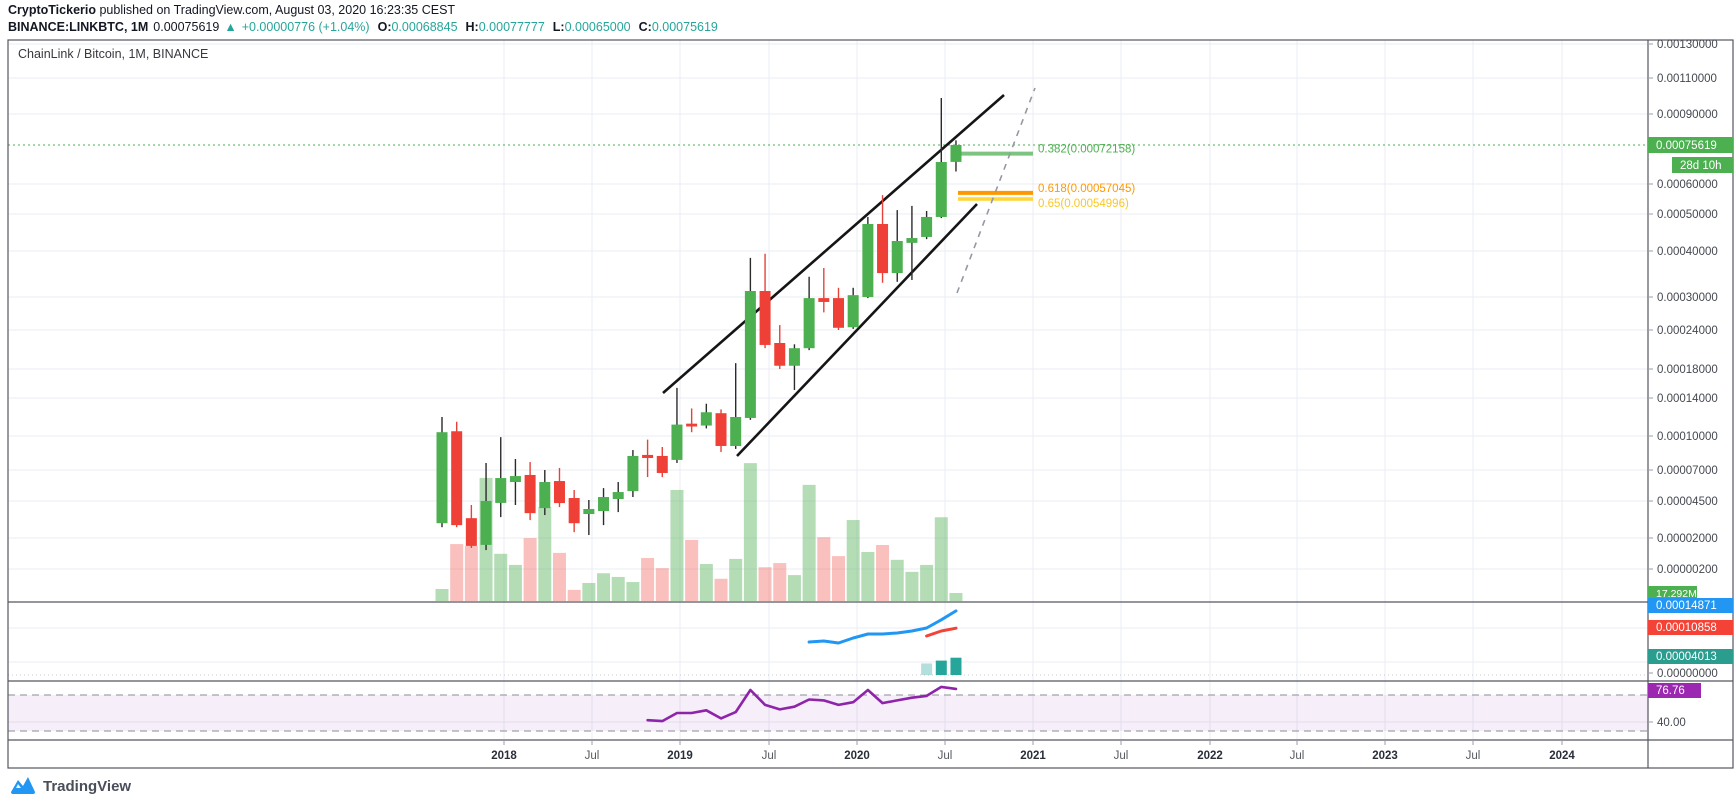 The image size is (1735, 806). What do you see at coordinates (504, 756) in the screenshot?
I see `svg-text: 2018` at bounding box center [504, 756].